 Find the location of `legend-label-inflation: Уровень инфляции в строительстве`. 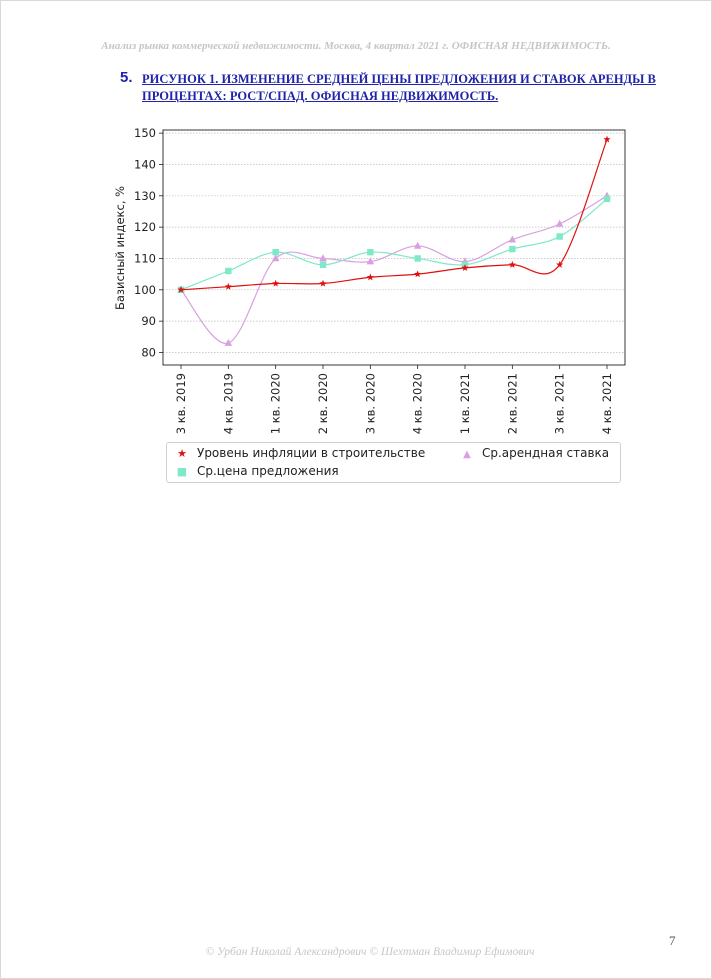

legend-label-inflation: Уровень инфляции в строительстве is located at coordinates (311, 453).